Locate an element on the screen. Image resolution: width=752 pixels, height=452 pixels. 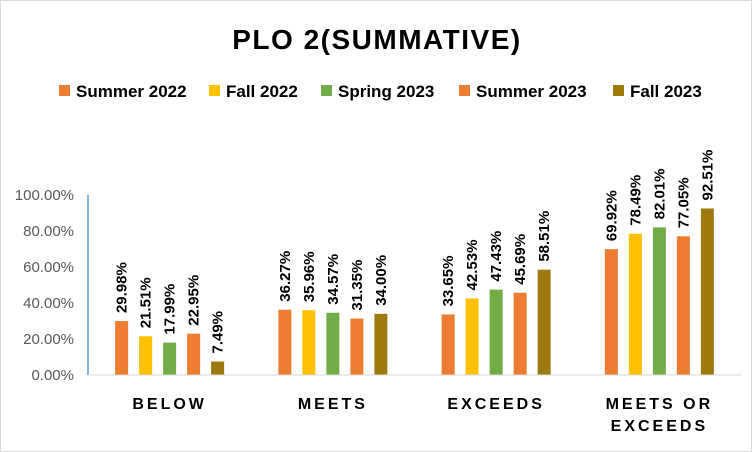
x-category-label: BELOW is located at coordinates (169, 404).